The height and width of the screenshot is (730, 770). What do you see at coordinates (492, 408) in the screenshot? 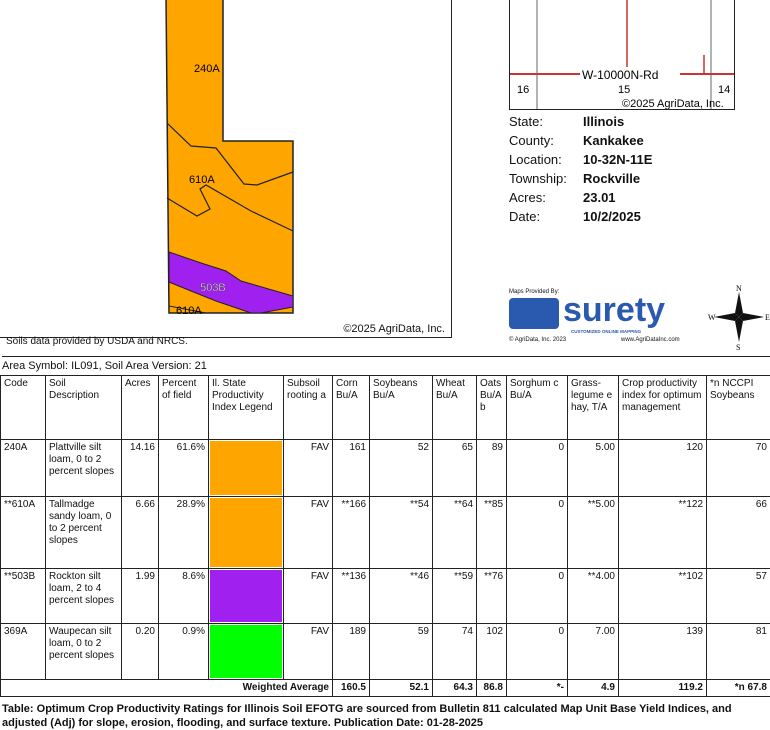
I see `header-oats: Oats Bu/A b` at bounding box center [492, 408].